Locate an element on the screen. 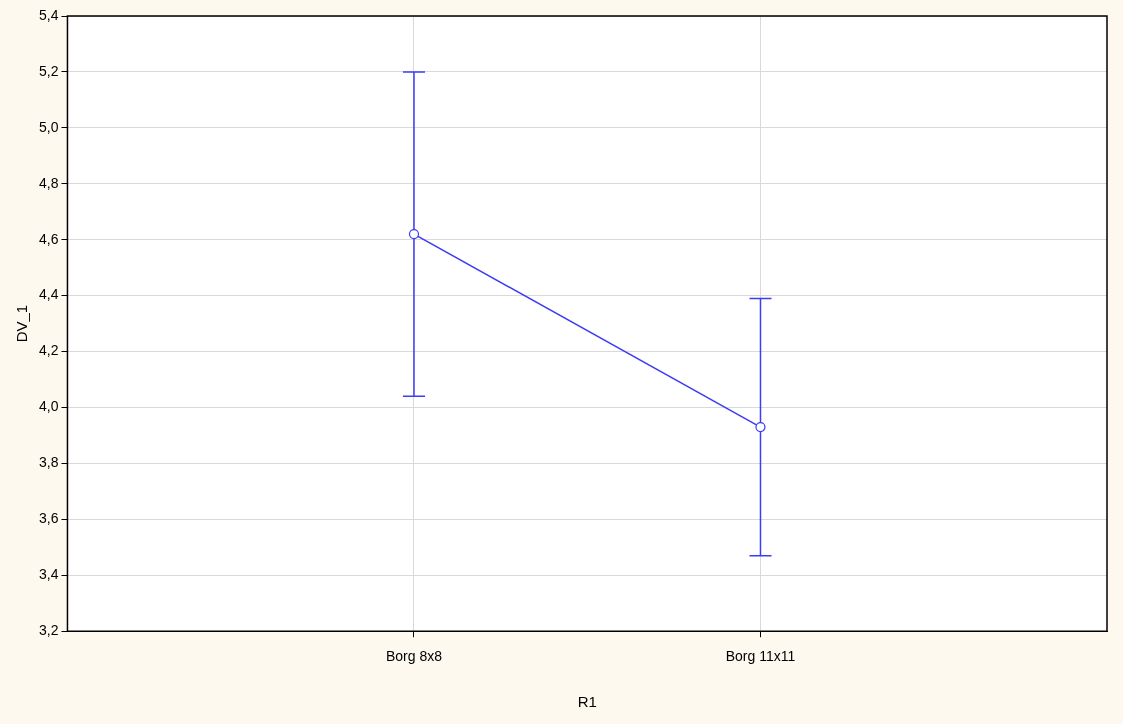  y-tick-label: 3,2 is located at coordinates (48, 630).